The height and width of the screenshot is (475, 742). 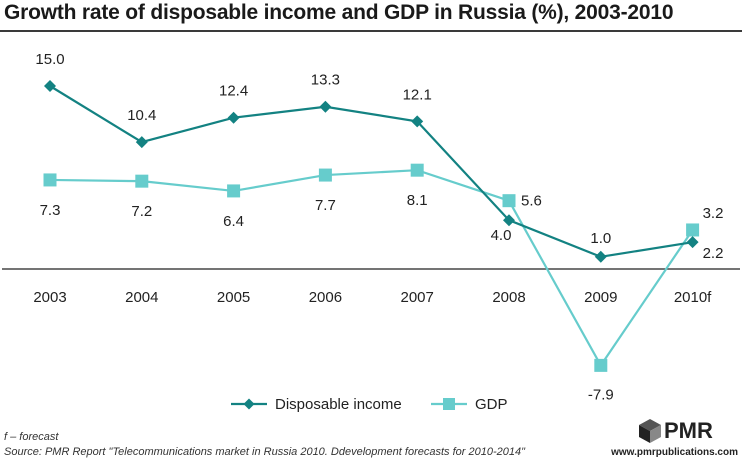 What do you see at coordinates (141, 211) in the screenshot?
I see `gdp-data-label: 7.2` at bounding box center [141, 211].